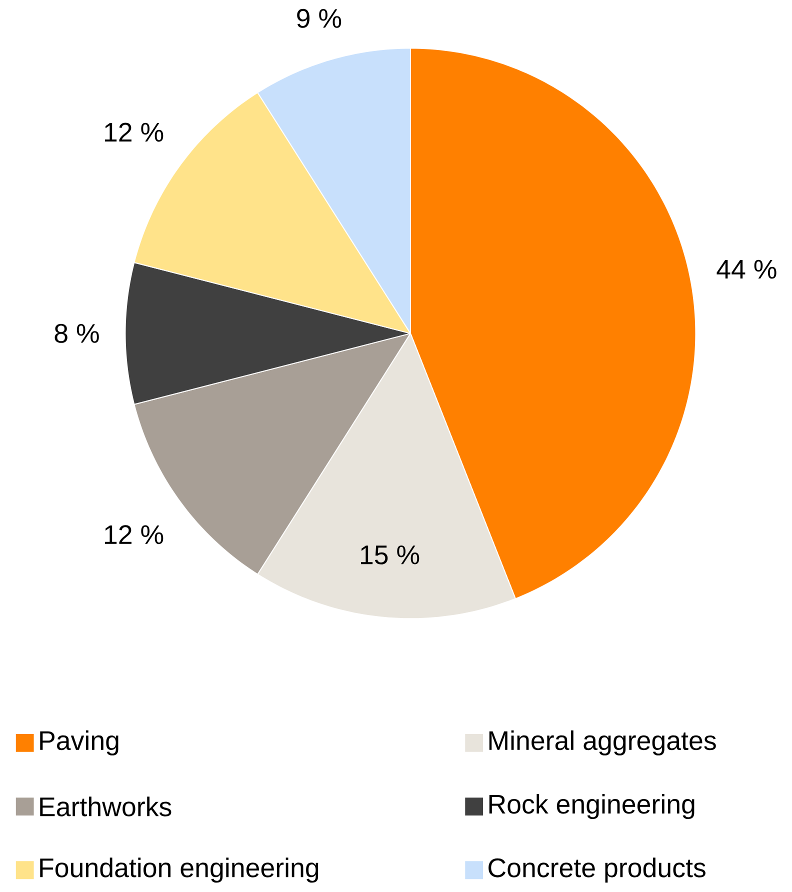  I want to click on legend-label: Concrete products, so click(597, 870).